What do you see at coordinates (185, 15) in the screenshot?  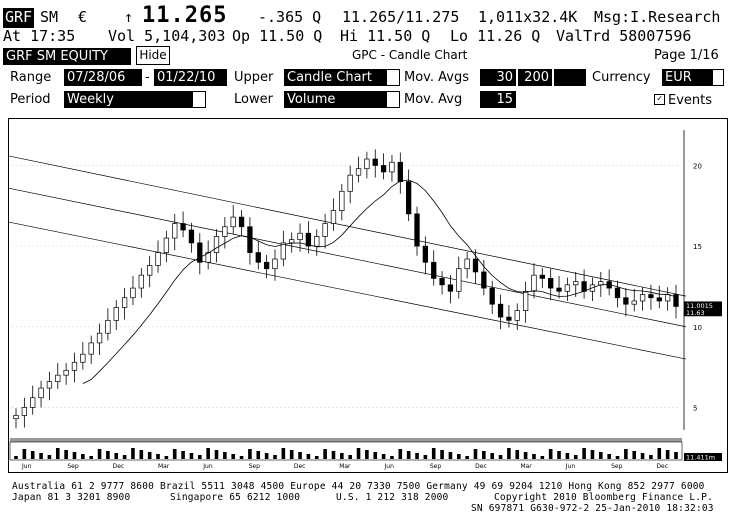 I see `last-price: 11.265` at bounding box center [185, 15].